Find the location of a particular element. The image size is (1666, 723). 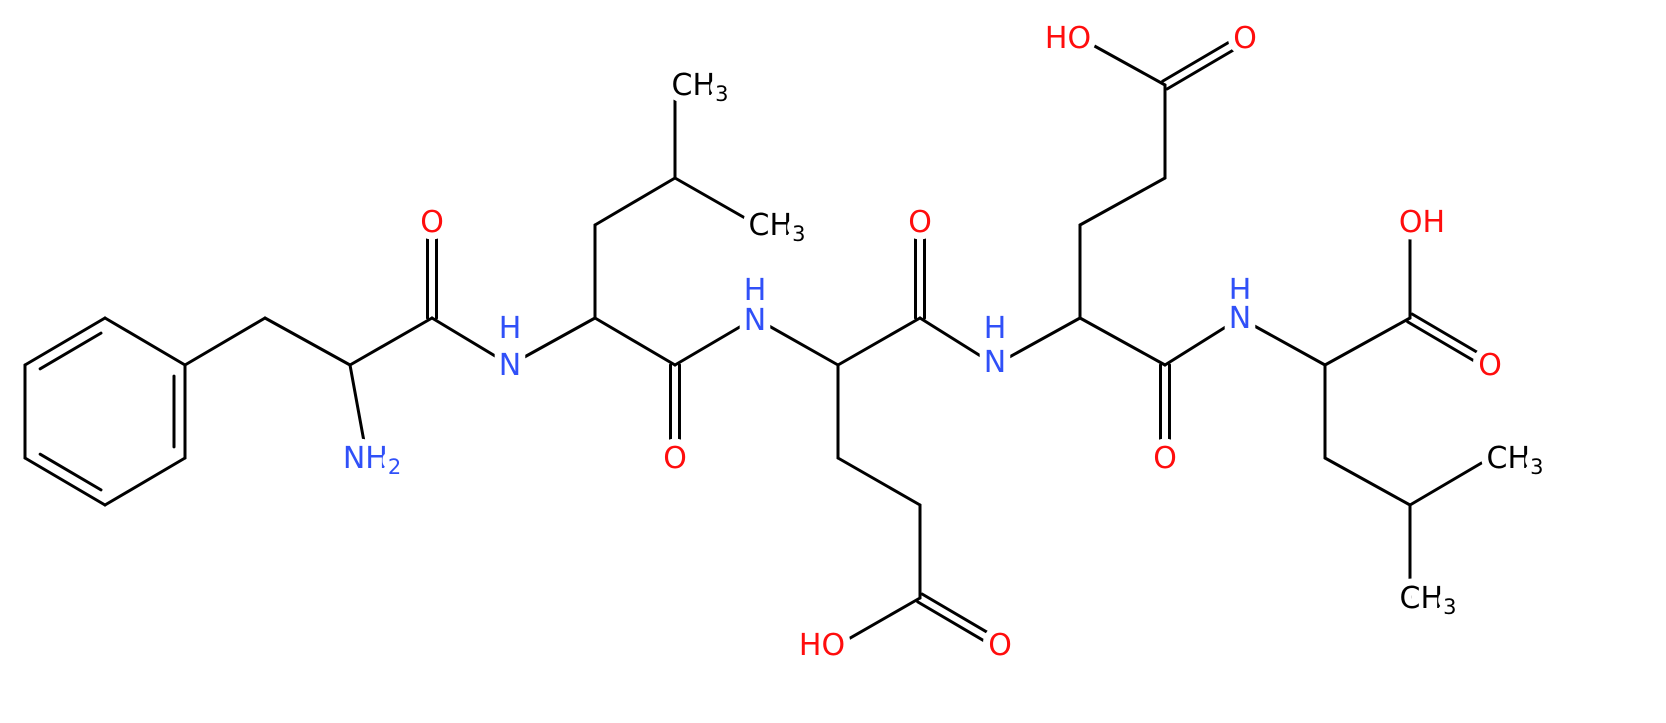

atom-label: OH is located at coordinates (1422, 222).